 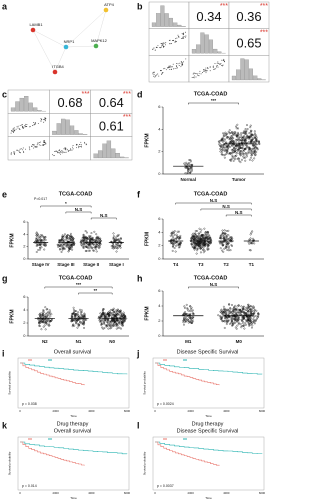 What do you see at coordinates (66, 203) in the screenshot?
I see `significance-label: *` at bounding box center [66, 203].